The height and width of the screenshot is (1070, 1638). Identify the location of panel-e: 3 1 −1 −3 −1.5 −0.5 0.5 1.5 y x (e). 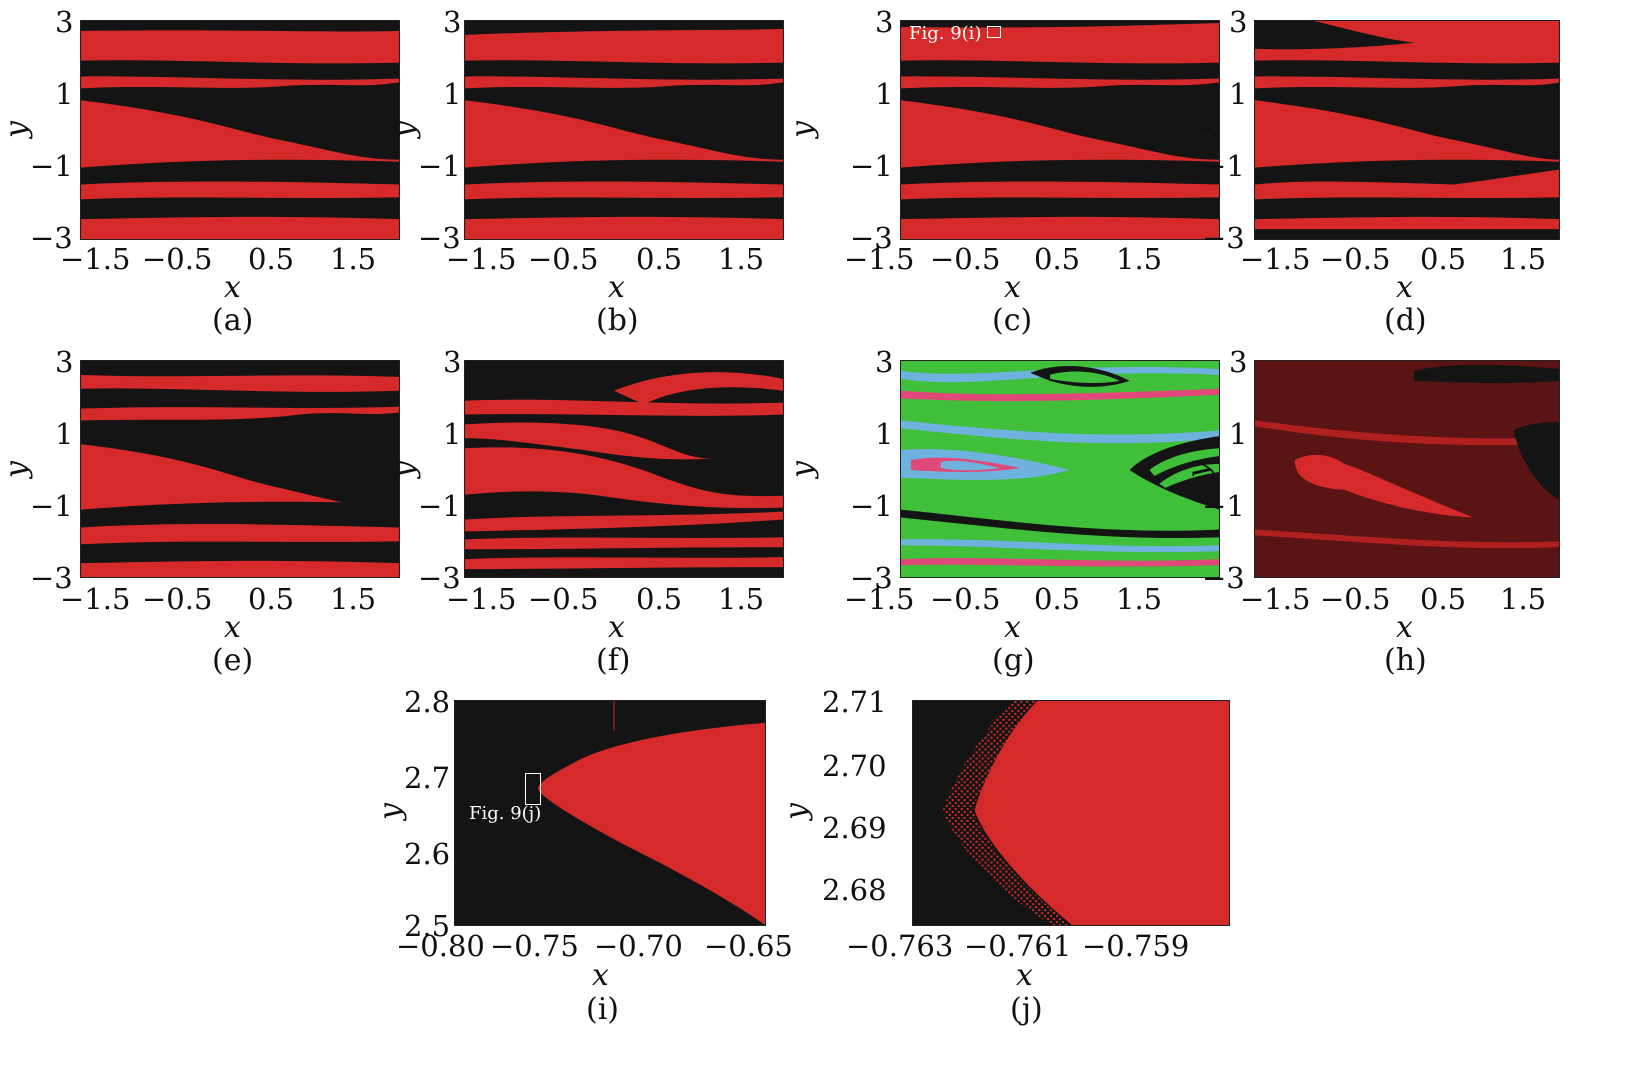
(205, 510).